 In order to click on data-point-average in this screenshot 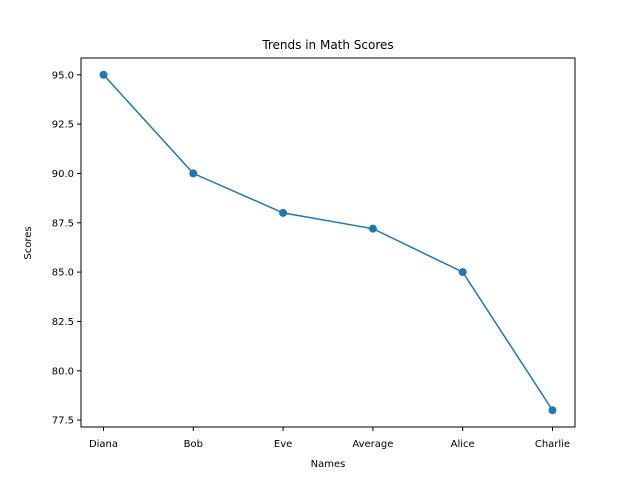, I will do `click(372, 228)`.